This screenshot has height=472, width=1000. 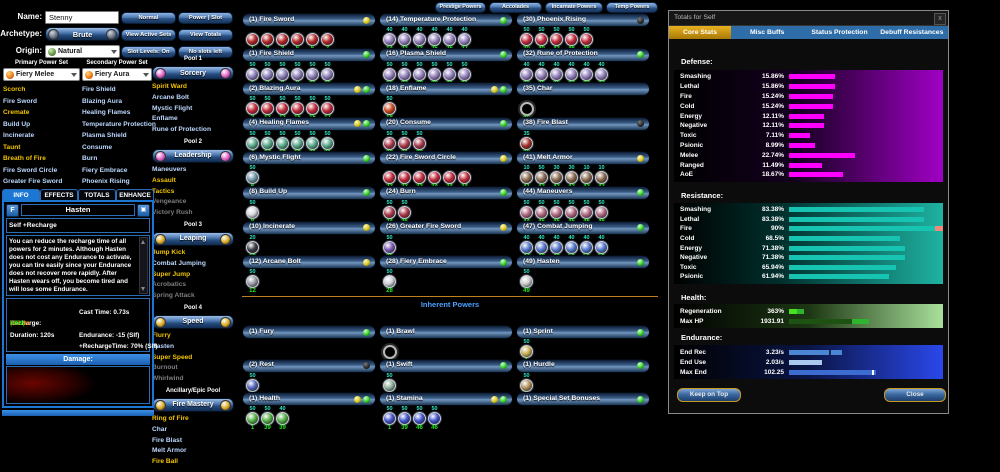 I want to click on view-totals-button: View Totals, so click(x=205, y=35).